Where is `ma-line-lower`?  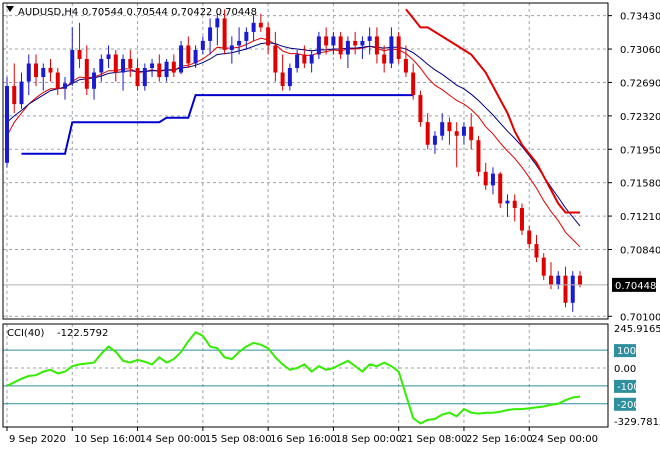
ma-line-lower is located at coordinates (217, 124).